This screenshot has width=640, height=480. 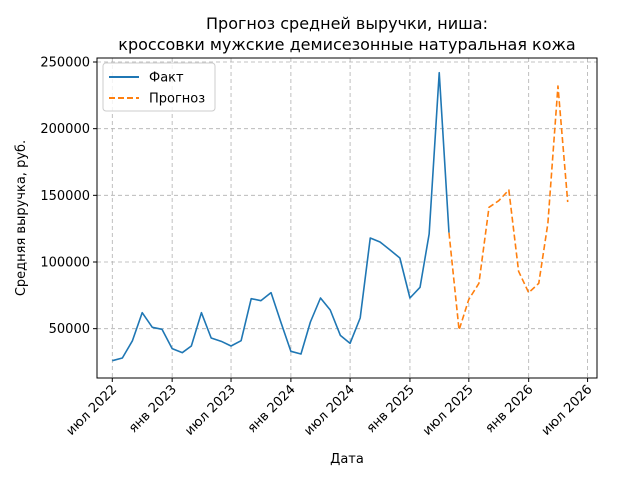 I want to click on x-tick-label: июл 2022, so click(x=92, y=410).